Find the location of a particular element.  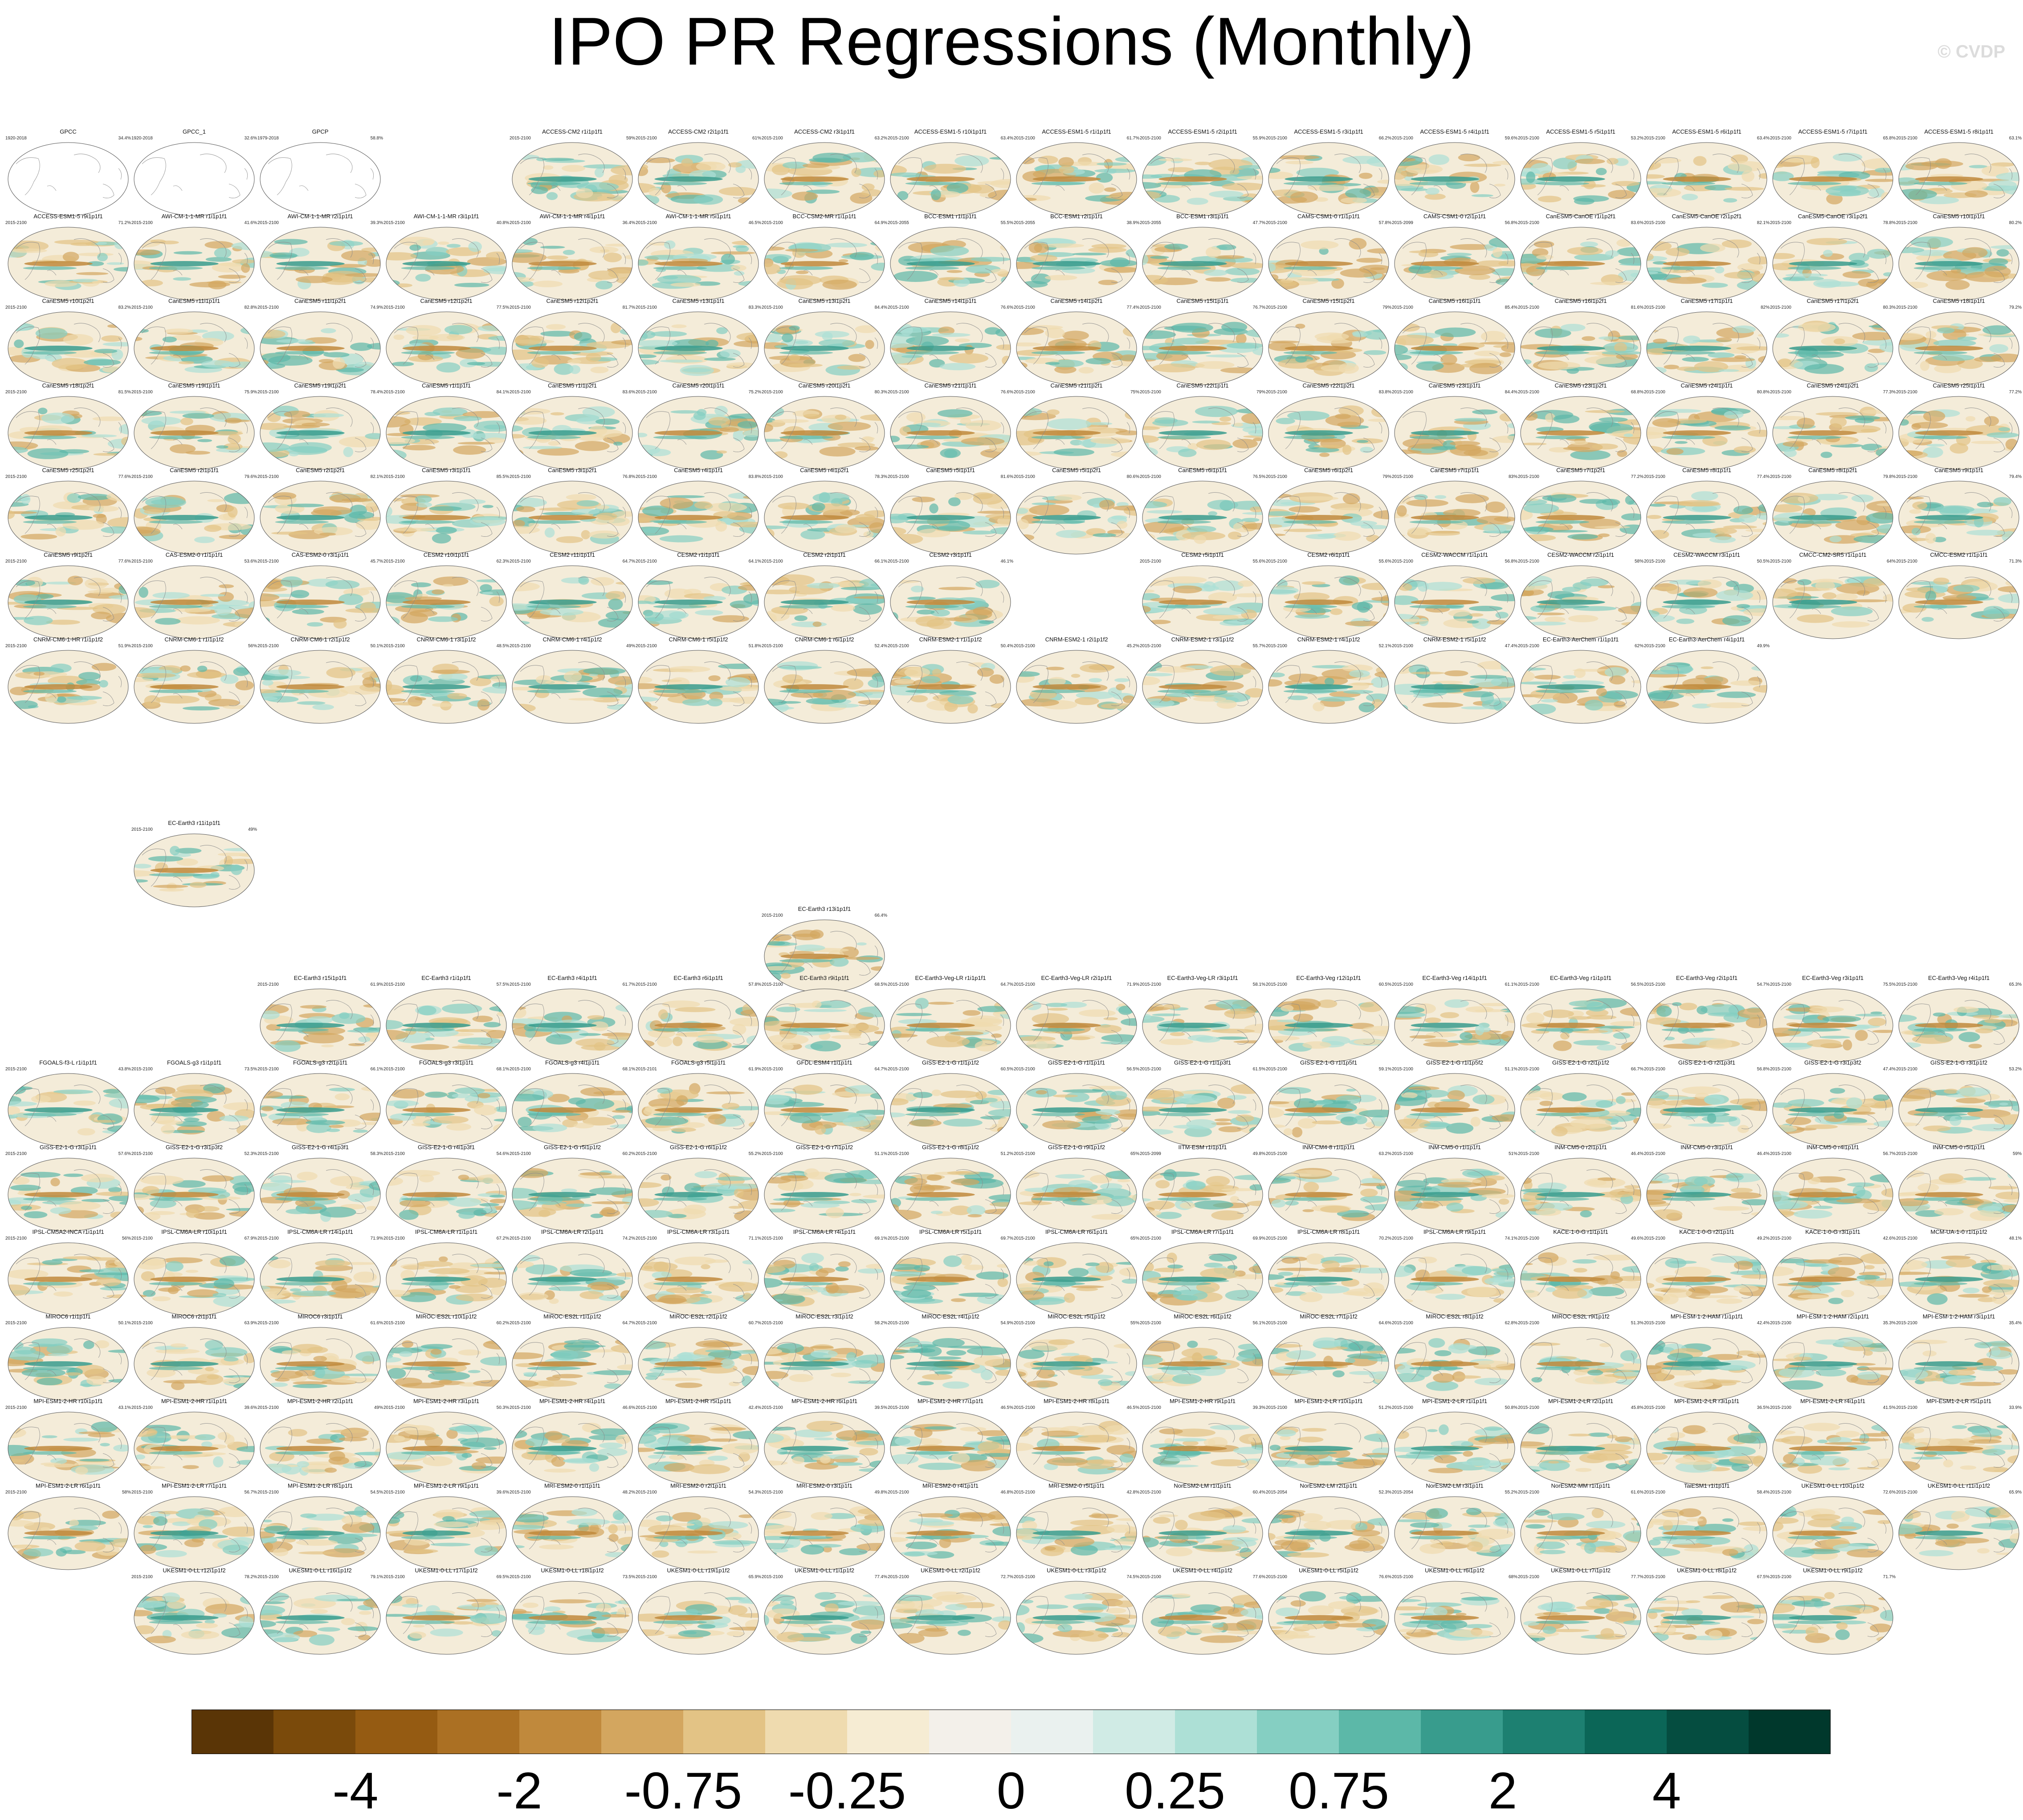

map-panel: UKESM1-0-LL r18i1p1f2 2015-2100 73.5% is located at coordinates (572, 1612).